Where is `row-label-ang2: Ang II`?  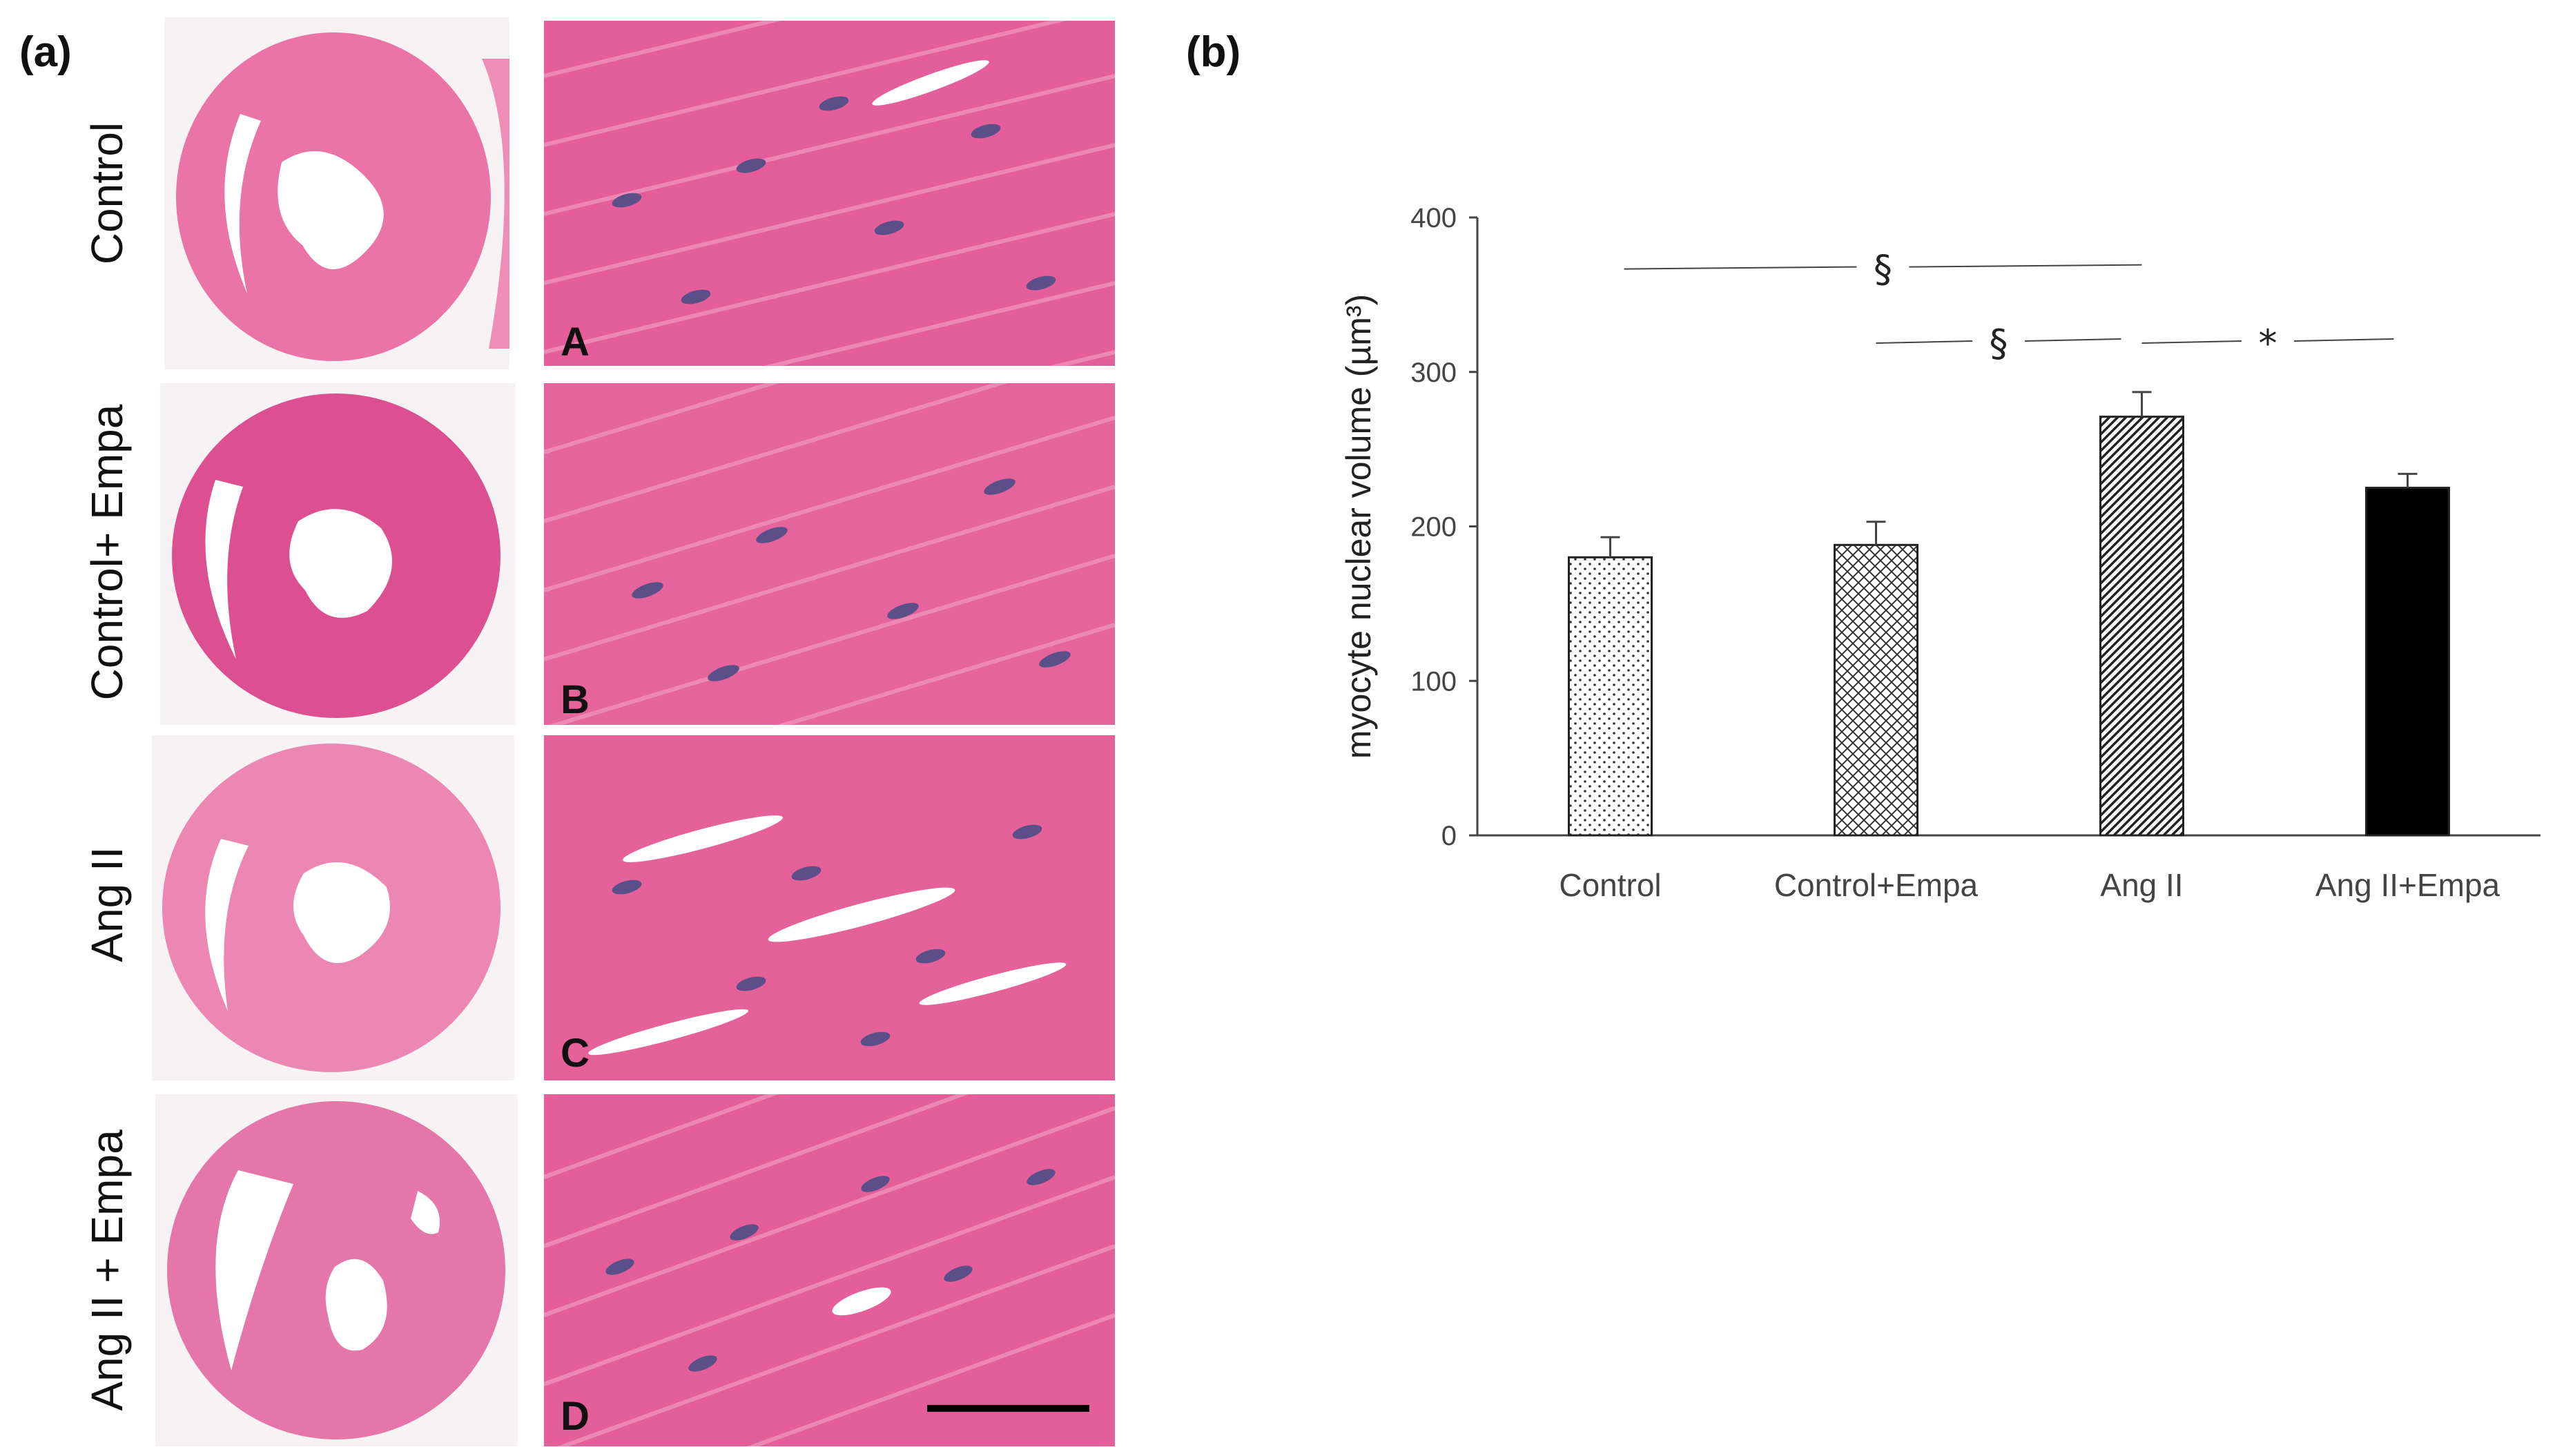
row-label-ang2: Ang II is located at coordinates (107, 904).